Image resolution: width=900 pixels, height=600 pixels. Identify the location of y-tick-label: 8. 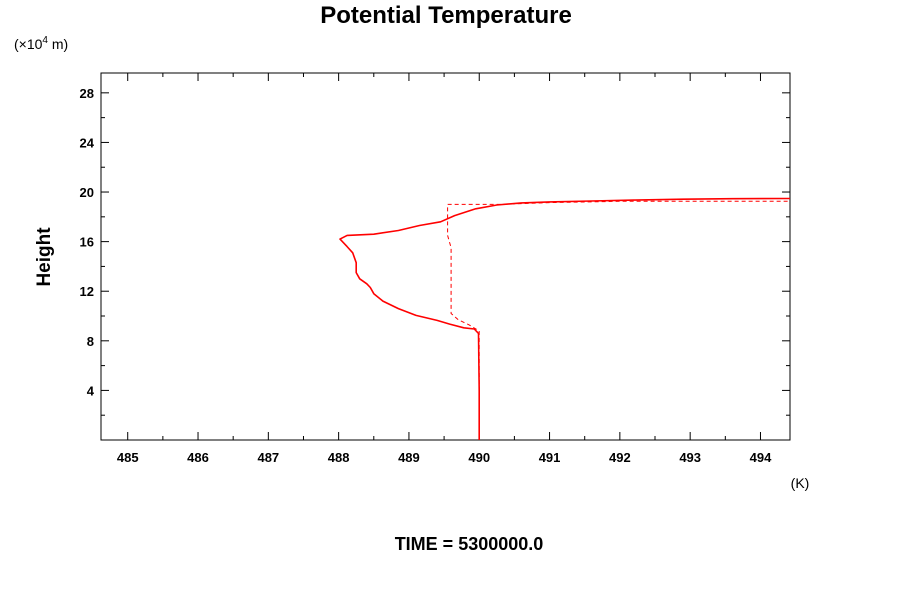
(90, 341).